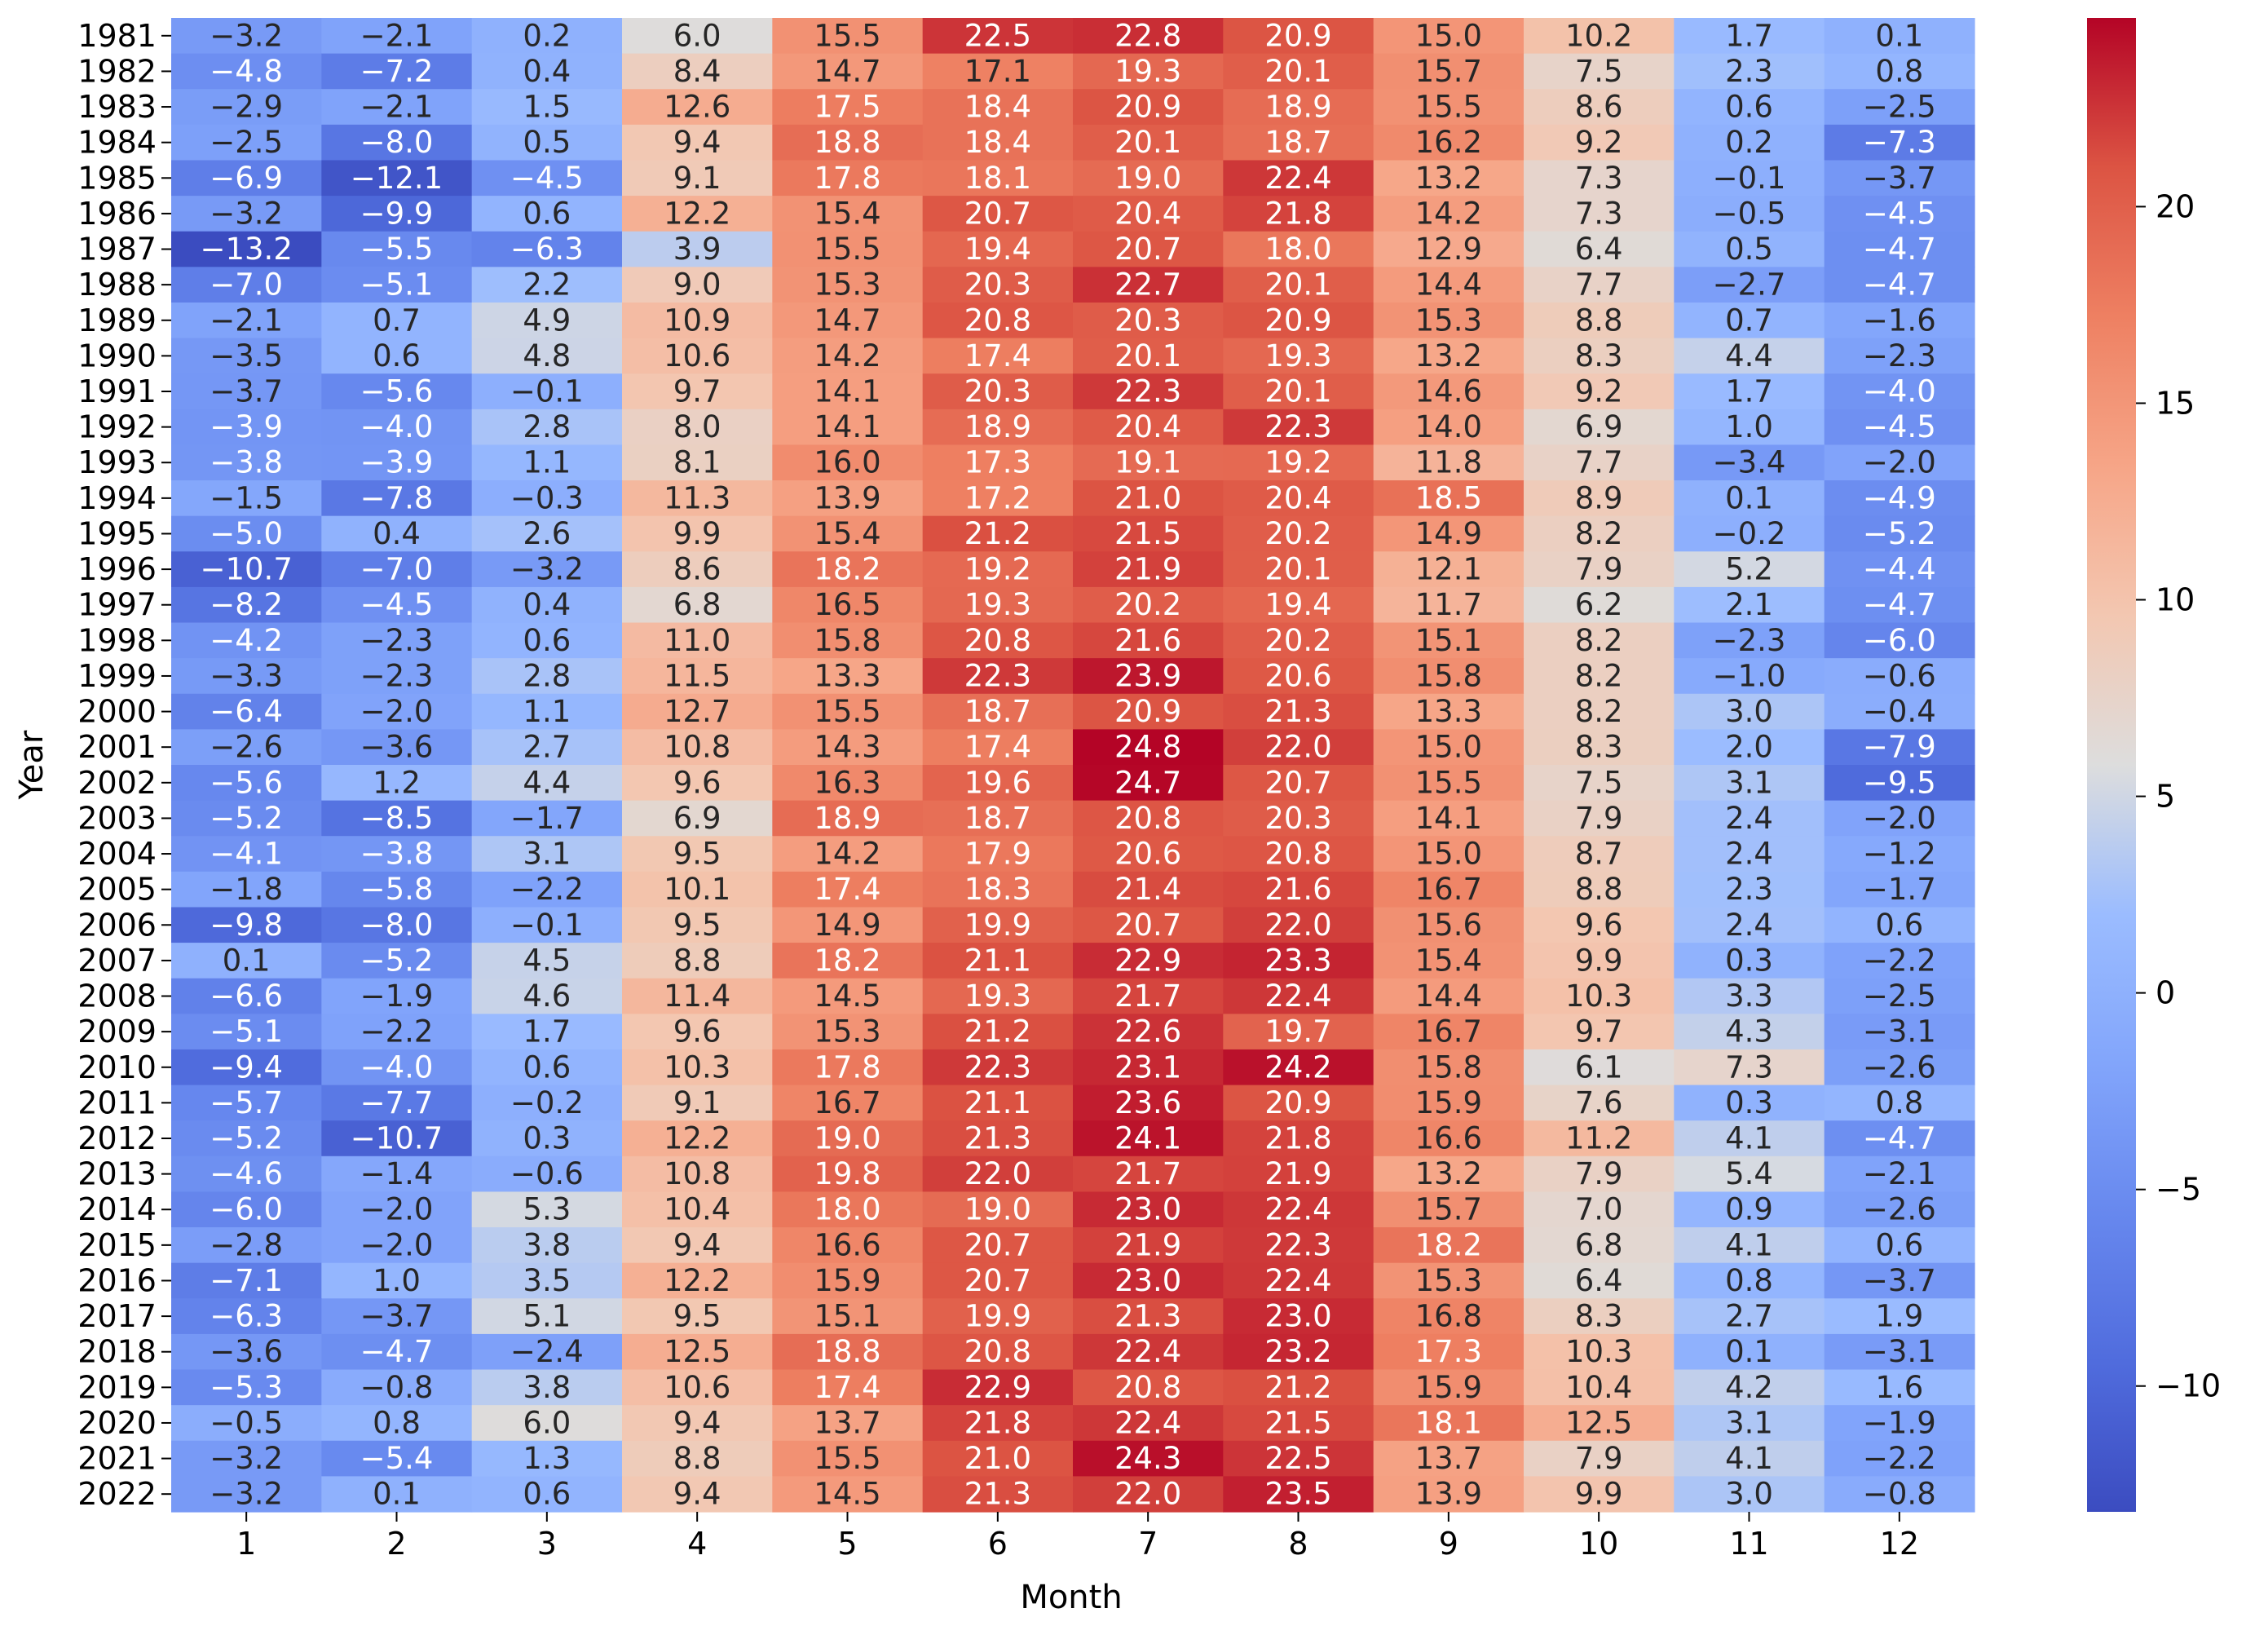 Image resolution: width=2268 pixels, height=1626 pixels. What do you see at coordinates (697, 391) in the screenshot?
I see `cell-value-label: 9.7` at bounding box center [697, 391].